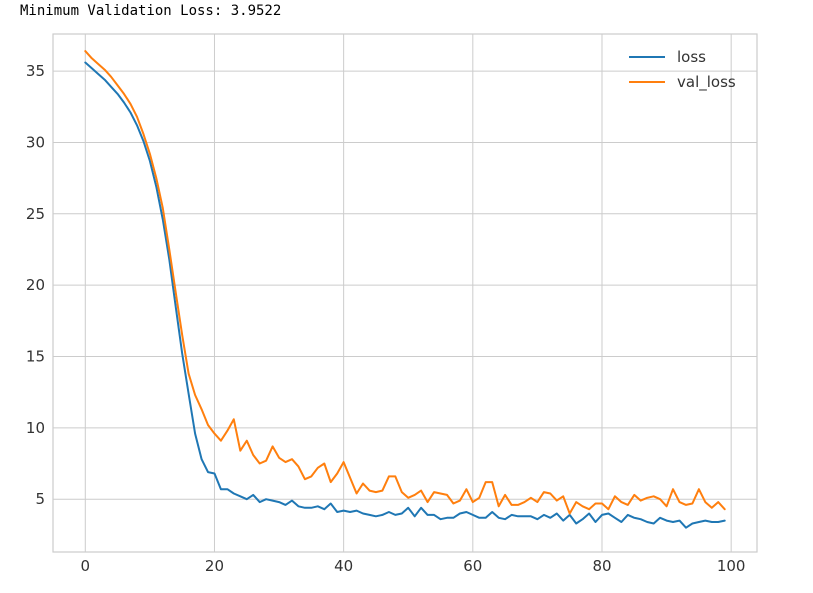  I want to click on x-tick-label: 80, so click(601, 566).